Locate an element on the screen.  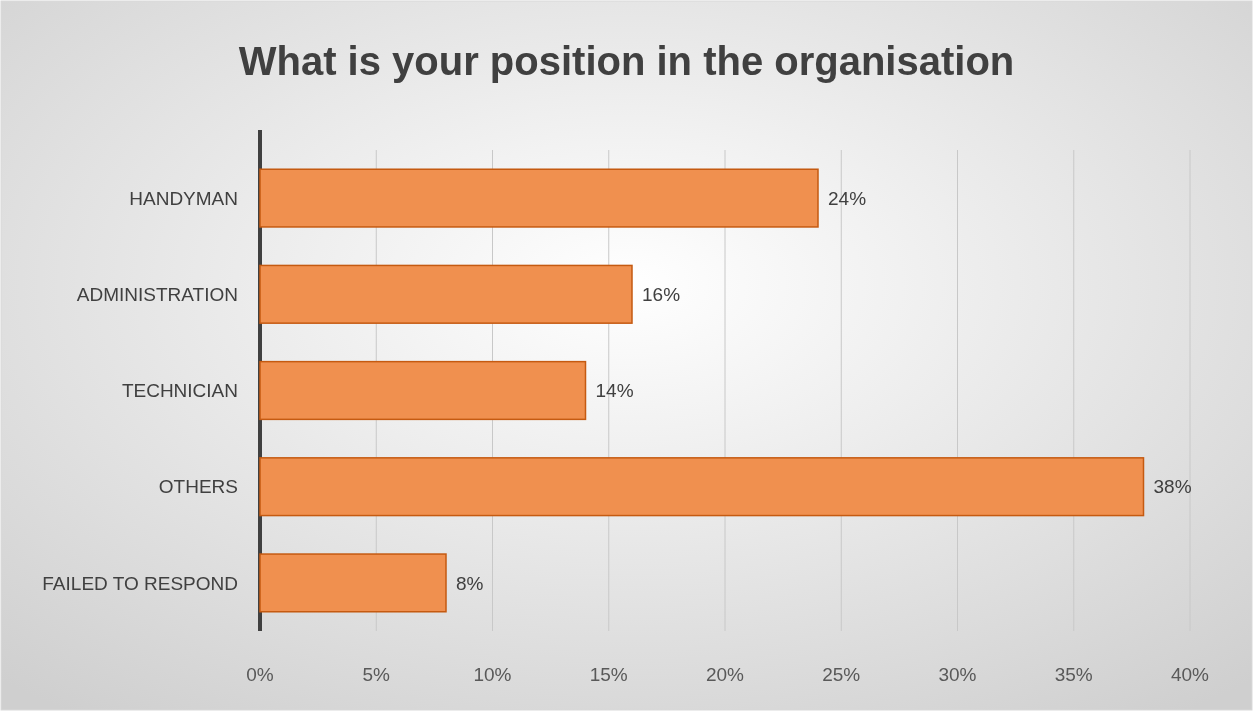
x-tick-label: 10% is located at coordinates (492, 674).